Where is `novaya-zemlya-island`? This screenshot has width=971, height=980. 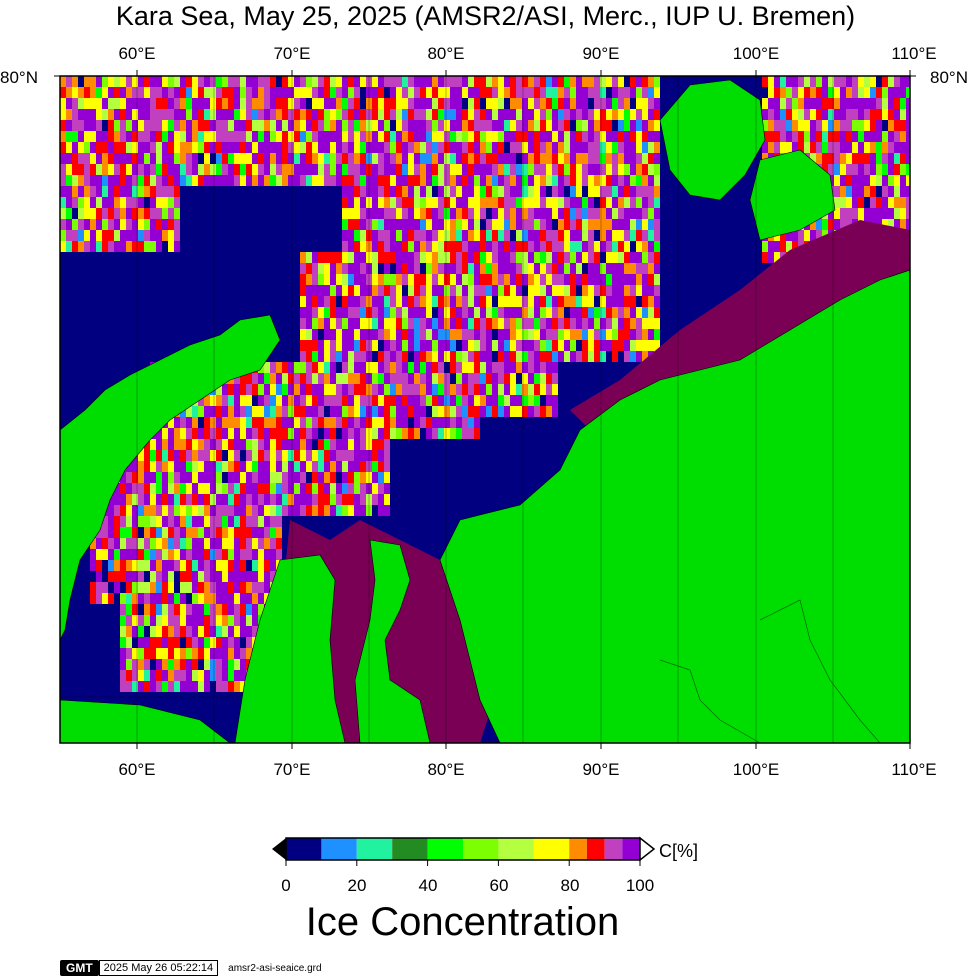 novaya-zemlya-island is located at coordinates (170, 477).